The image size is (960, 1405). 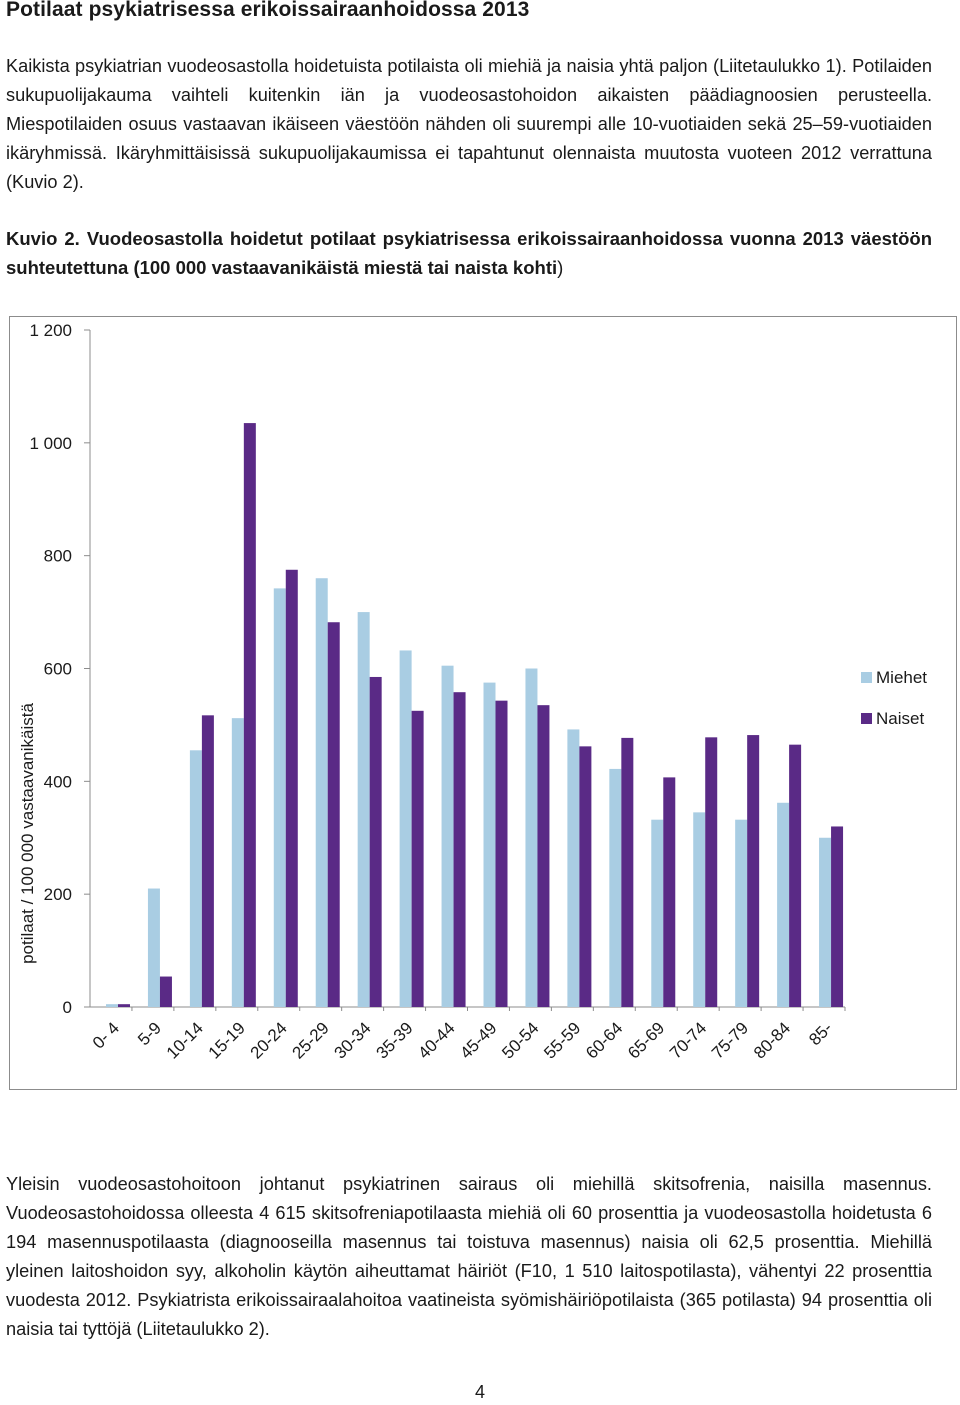 I want to click on y-tick-label: 800, so click(x=58, y=556).